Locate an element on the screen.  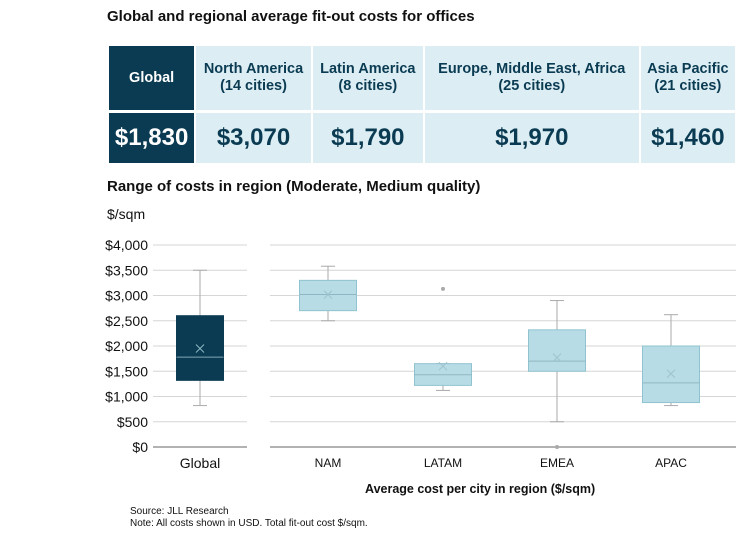
value-global: $1,830 is located at coordinates (152, 138).